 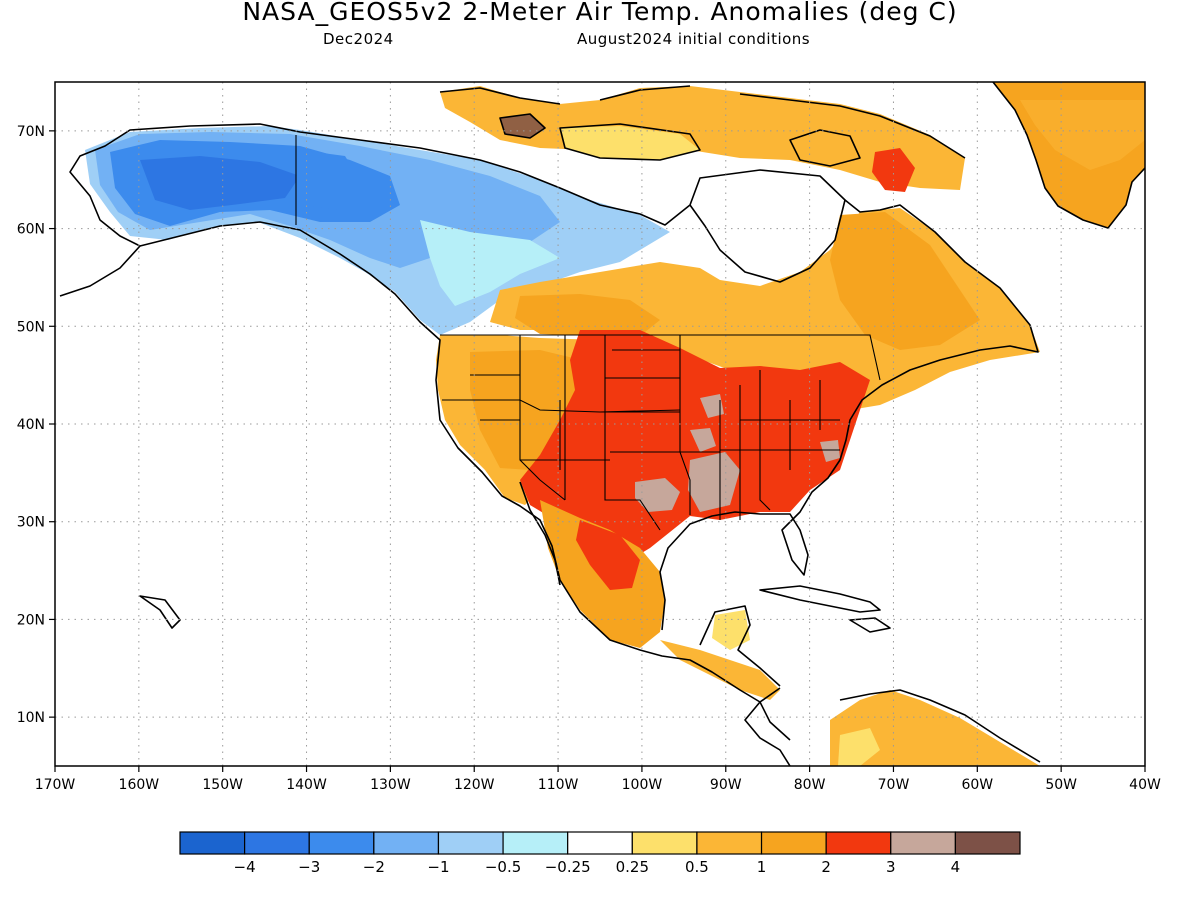 What do you see at coordinates (390, 785) in the screenshot?
I see `lon-tick-label: 130W` at bounding box center [390, 785].